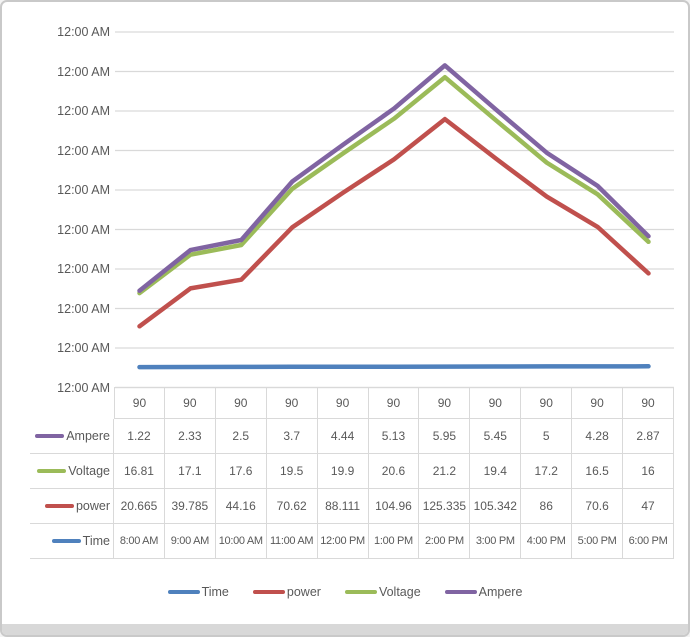 The width and height of the screenshot is (690, 637). What do you see at coordinates (292, 471) in the screenshot?
I see `table-cell: 19.5` at bounding box center [292, 471].